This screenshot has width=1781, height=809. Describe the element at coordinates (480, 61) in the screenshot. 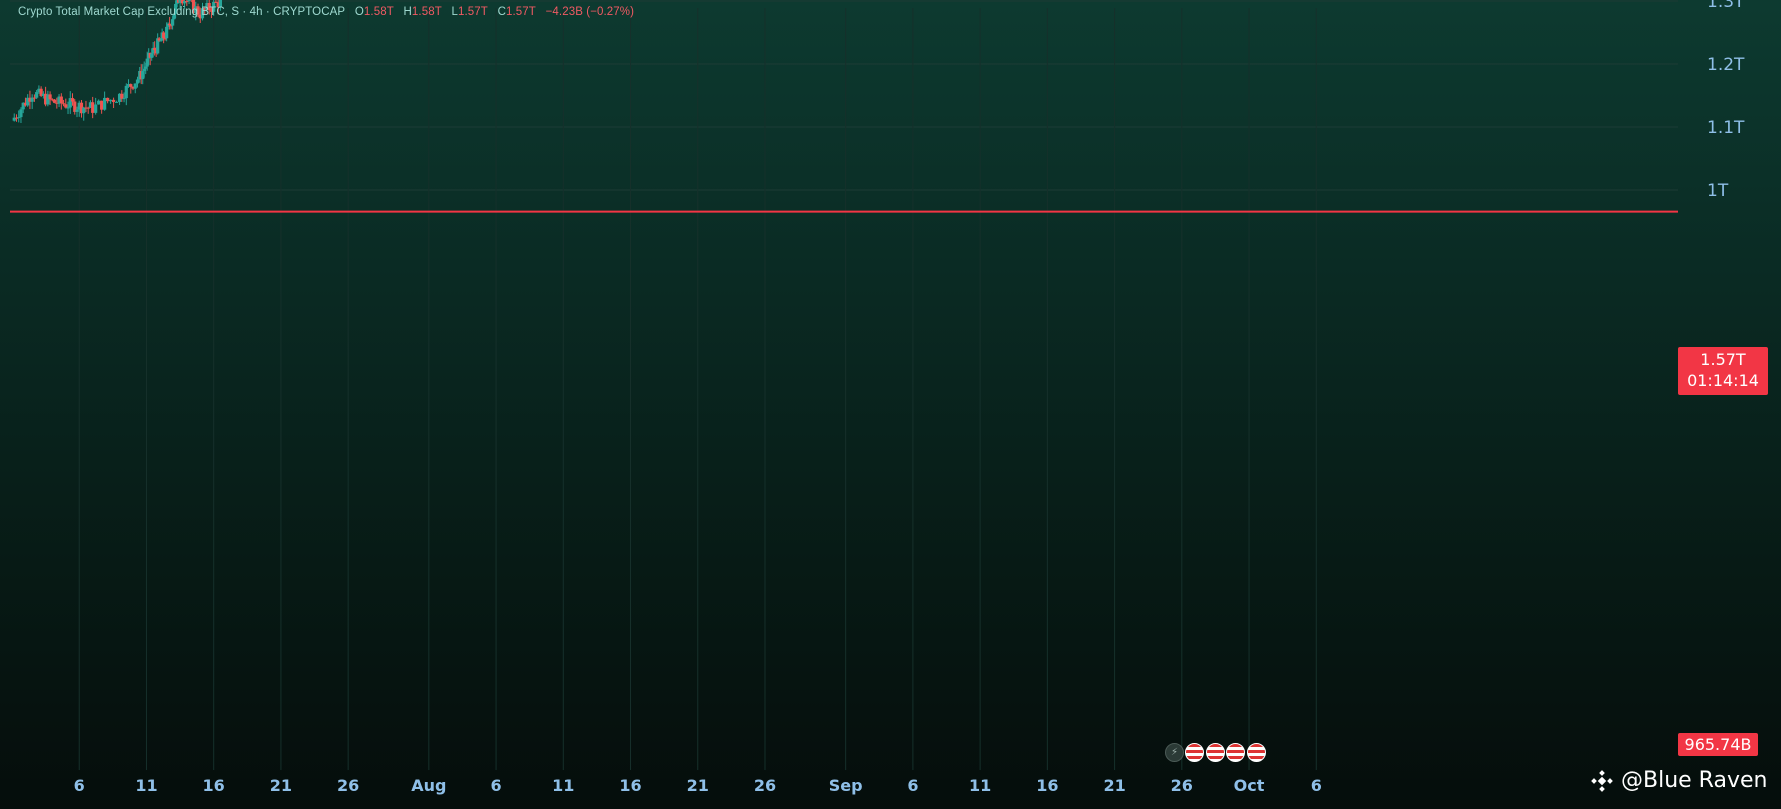

I see `candles` at that location.